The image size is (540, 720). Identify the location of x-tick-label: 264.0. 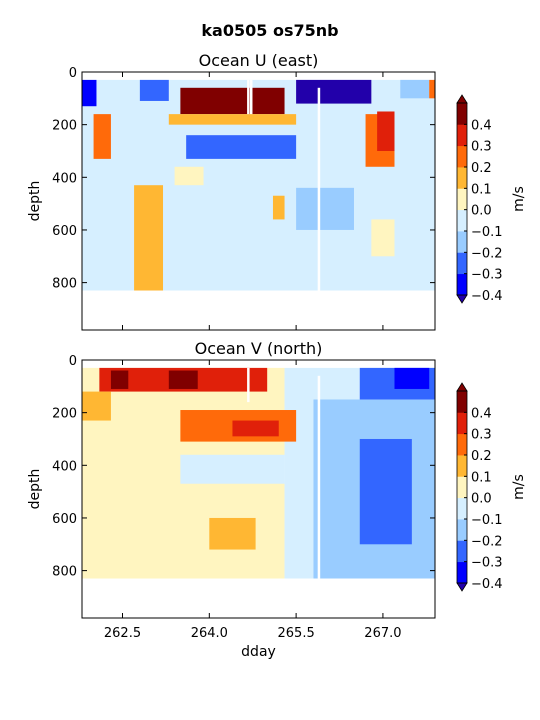
(209, 633).